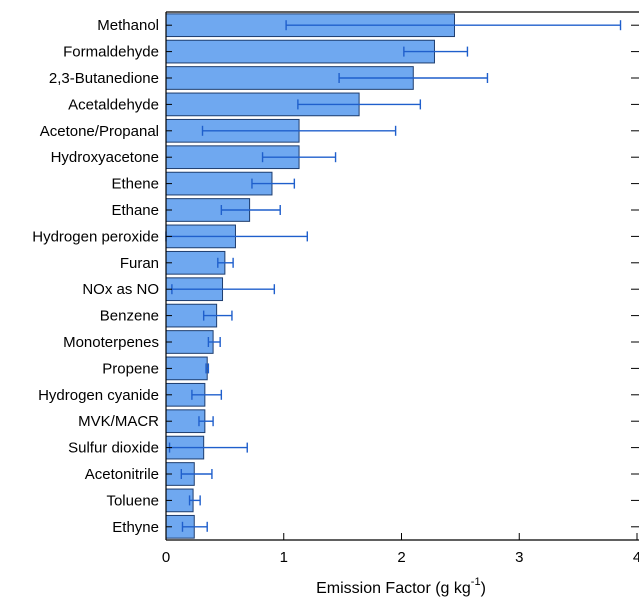  I want to click on category-label: Hydrogen cyanide, so click(98, 395).